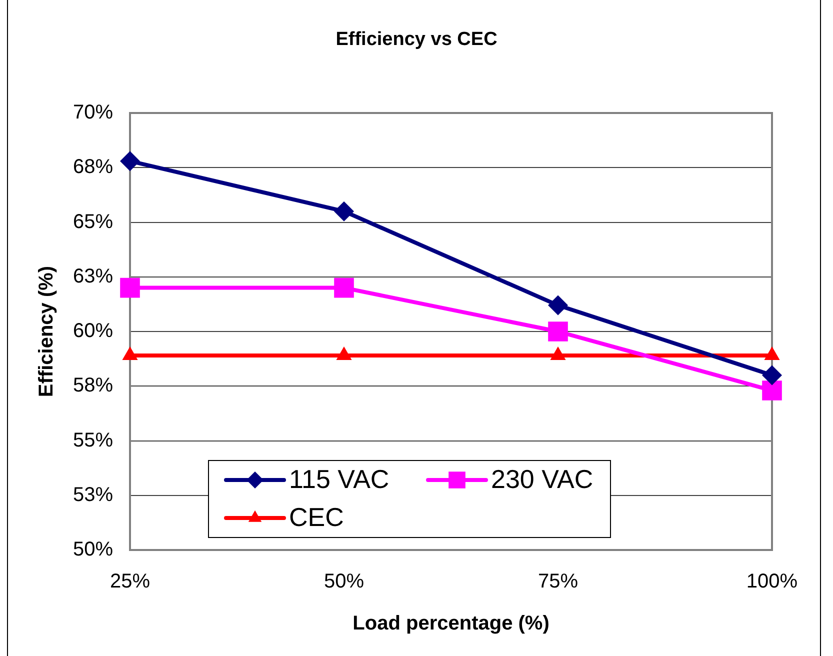 The image size is (833, 656). What do you see at coordinates (451, 623) in the screenshot?
I see `x-axis-title: Load percentage (%)` at bounding box center [451, 623].